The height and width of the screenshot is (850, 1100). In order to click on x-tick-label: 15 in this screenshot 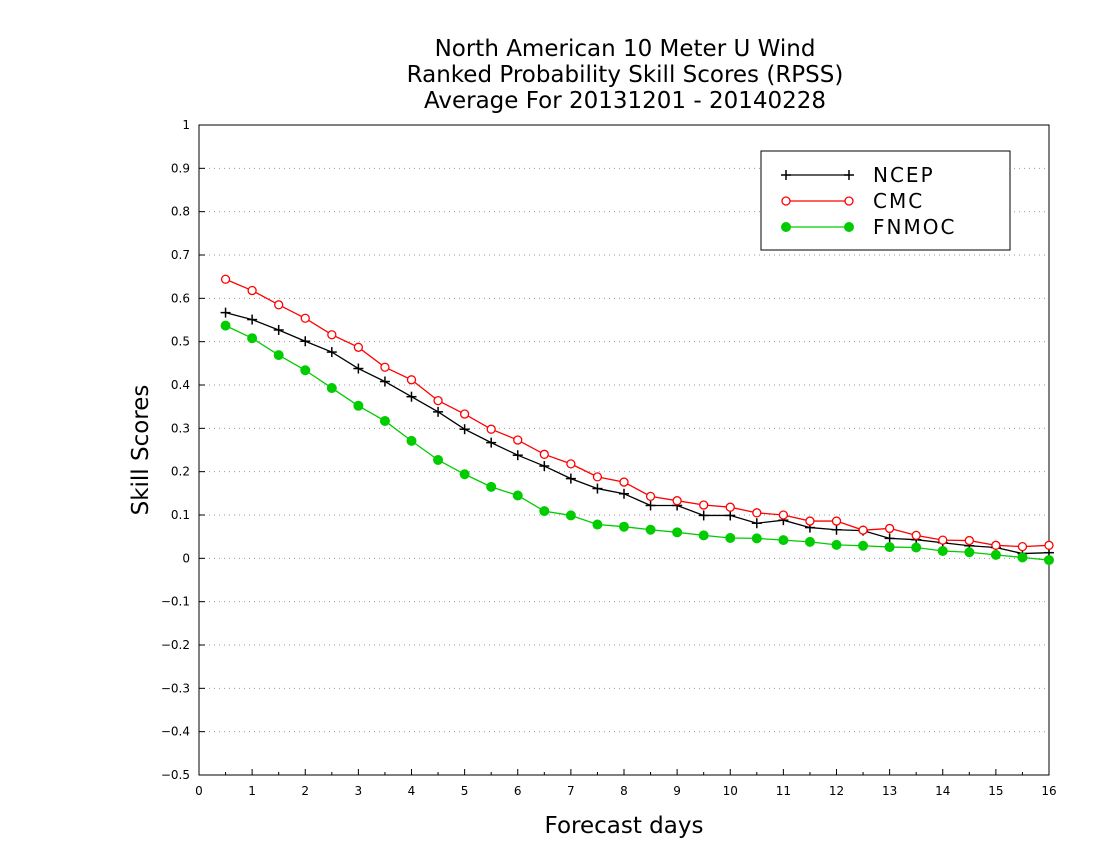, I will do `click(995, 791)`.